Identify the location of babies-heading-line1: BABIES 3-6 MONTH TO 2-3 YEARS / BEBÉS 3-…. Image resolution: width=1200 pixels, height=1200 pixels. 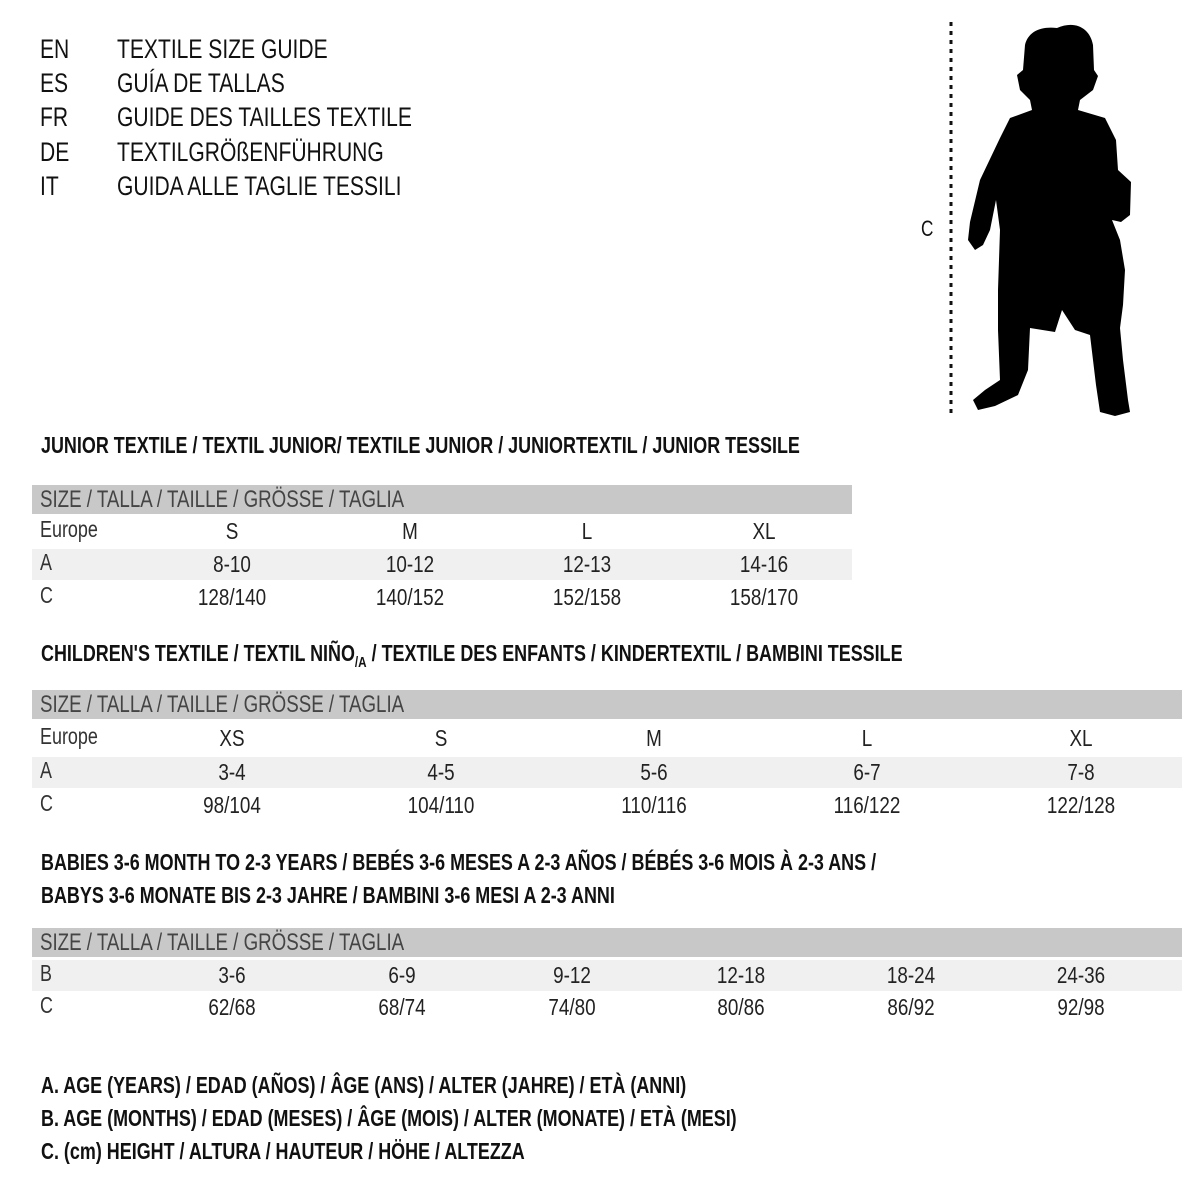
(576, 862).